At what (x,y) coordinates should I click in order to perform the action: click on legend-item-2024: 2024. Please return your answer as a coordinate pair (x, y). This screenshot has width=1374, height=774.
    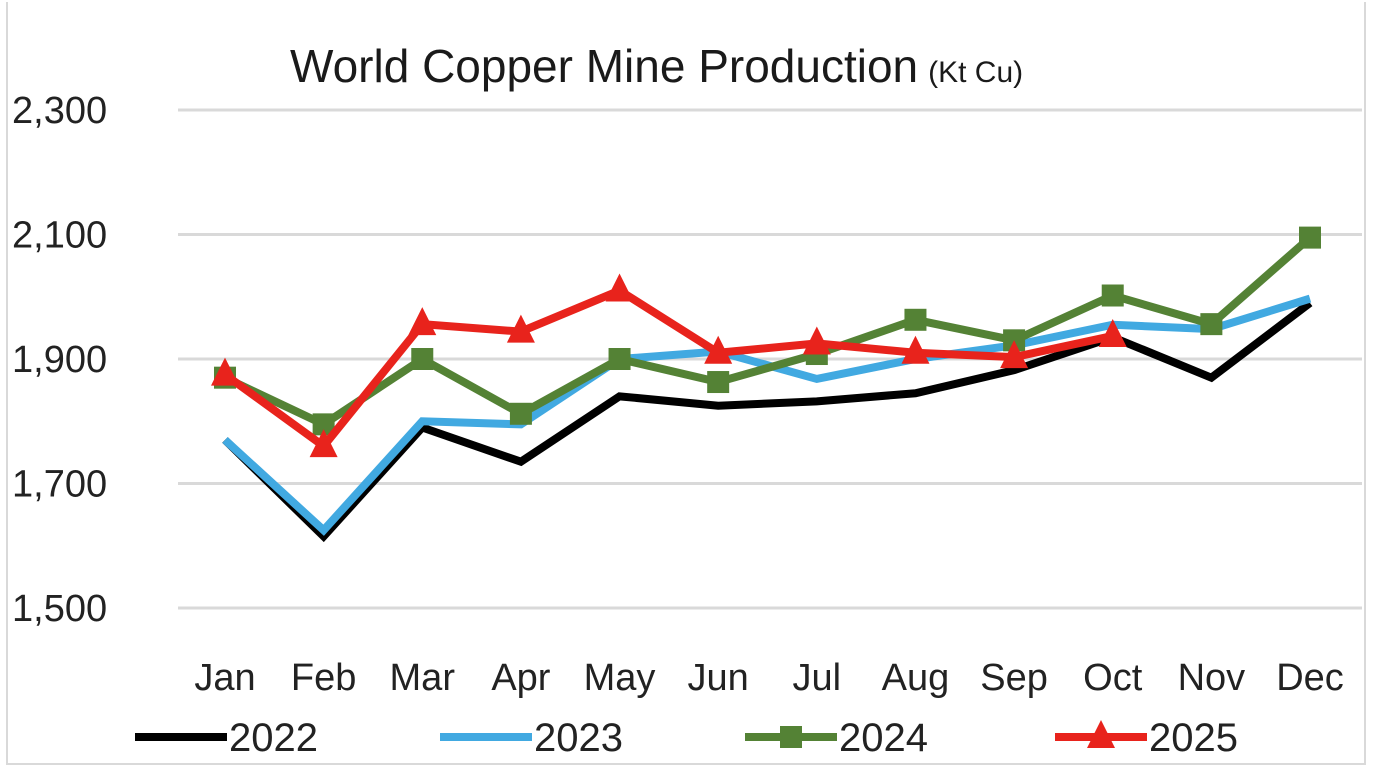
    Looking at the image, I should click on (836, 738).